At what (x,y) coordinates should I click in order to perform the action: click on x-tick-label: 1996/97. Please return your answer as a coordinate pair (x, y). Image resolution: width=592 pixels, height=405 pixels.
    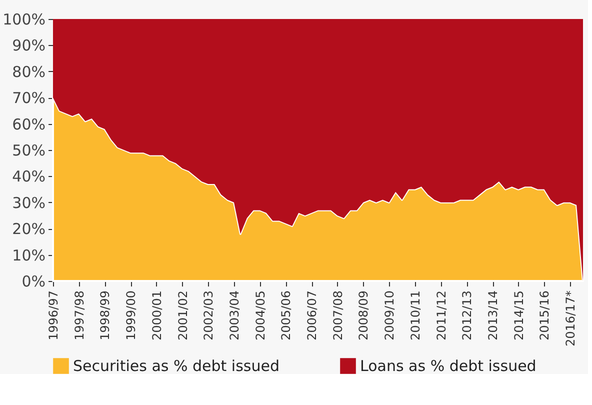
    Looking at the image, I should click on (53, 315).